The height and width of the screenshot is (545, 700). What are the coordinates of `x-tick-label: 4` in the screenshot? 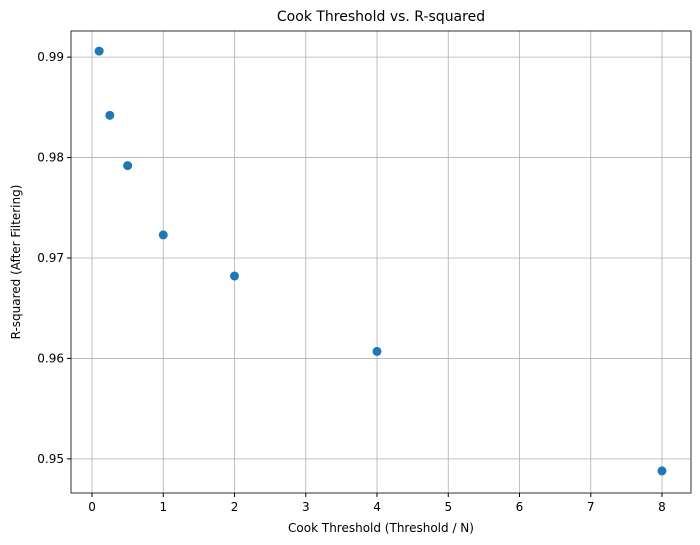 It's located at (377, 507).